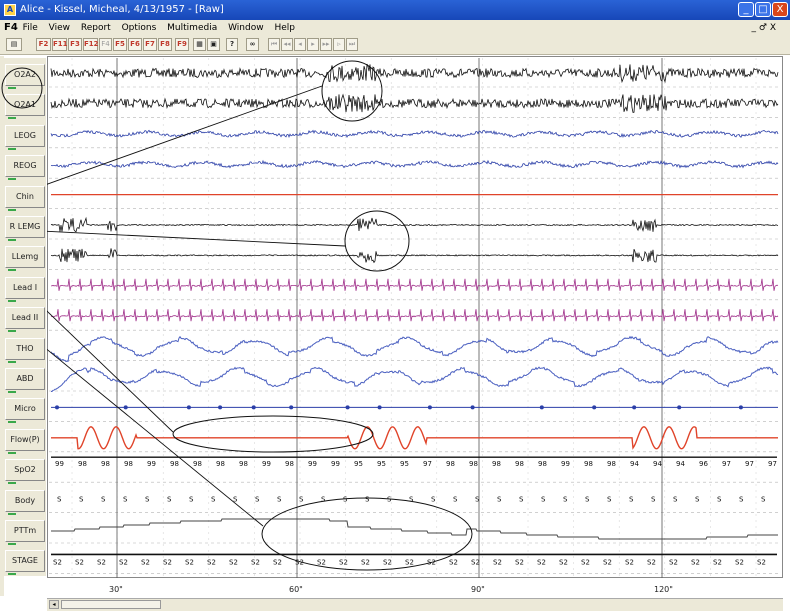  I want to click on channel-label-lead-i: Lead I, so click(25, 289).